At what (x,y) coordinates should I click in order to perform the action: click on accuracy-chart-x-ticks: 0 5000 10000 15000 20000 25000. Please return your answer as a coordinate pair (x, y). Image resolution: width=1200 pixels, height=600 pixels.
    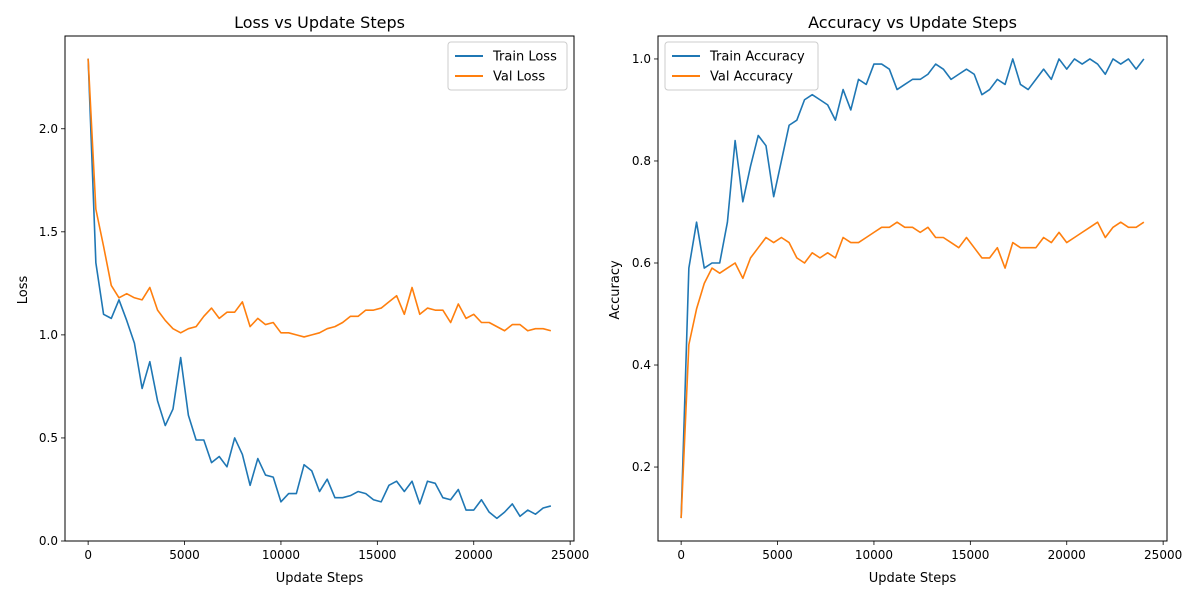
    Looking at the image, I should click on (929, 551).